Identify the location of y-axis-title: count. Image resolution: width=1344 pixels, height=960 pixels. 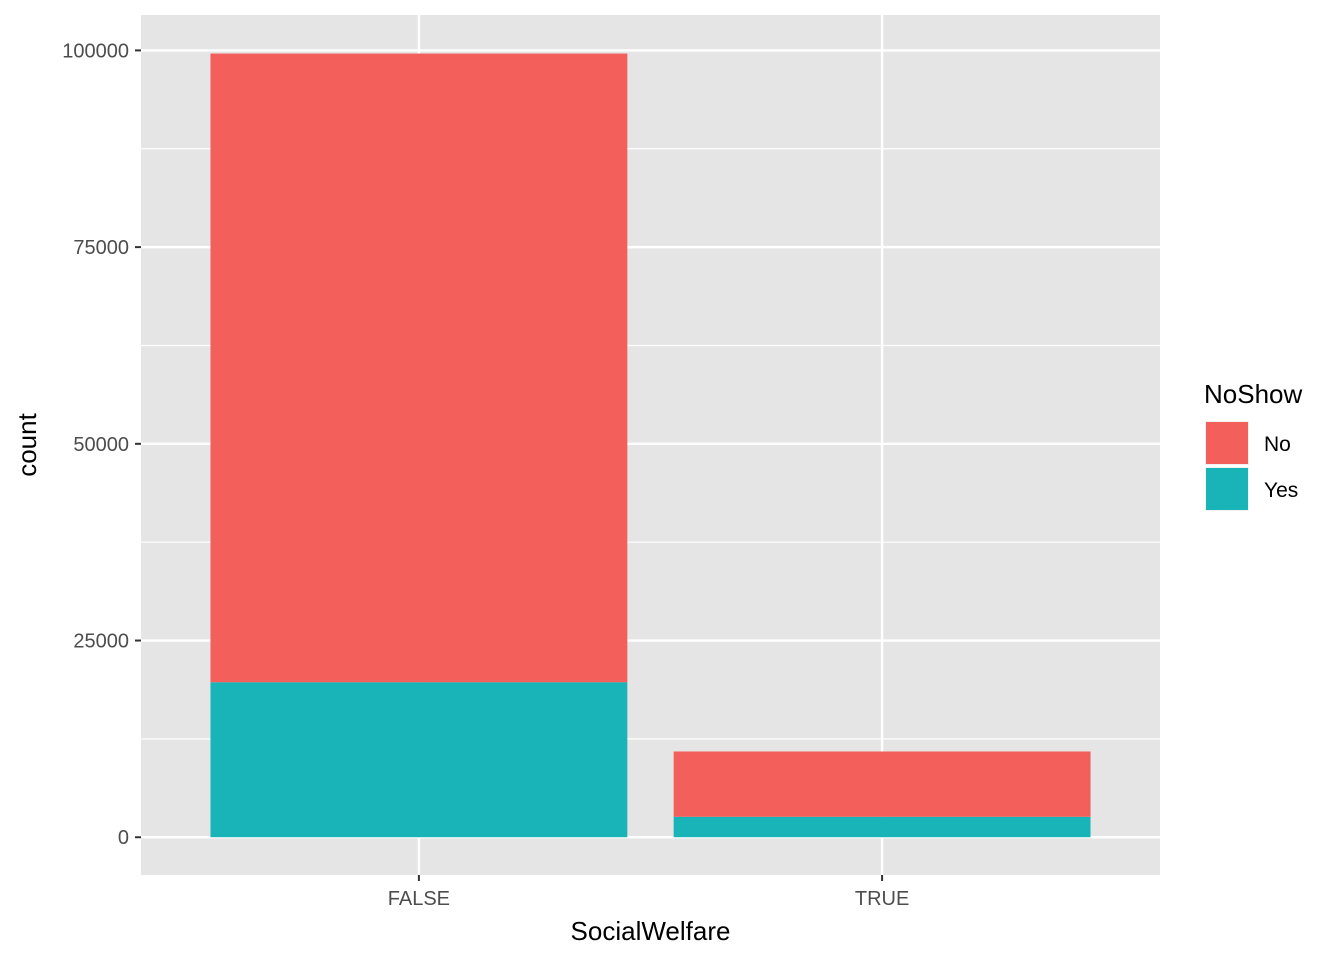
(27, 444).